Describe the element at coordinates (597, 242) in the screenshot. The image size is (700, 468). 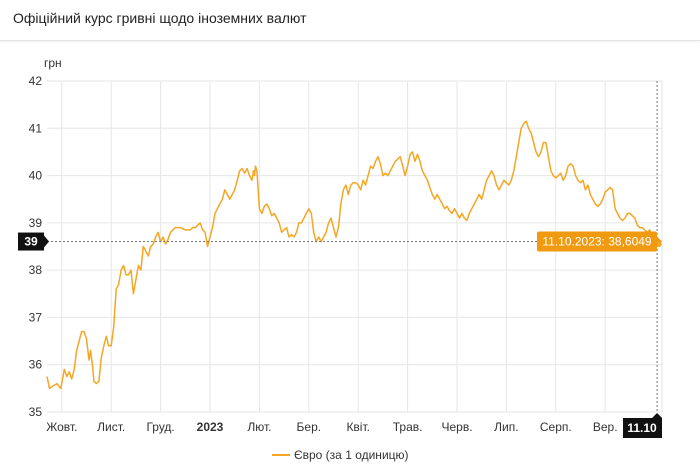
I see `tooltip-label: 11.10.2023: 38,6049` at that location.